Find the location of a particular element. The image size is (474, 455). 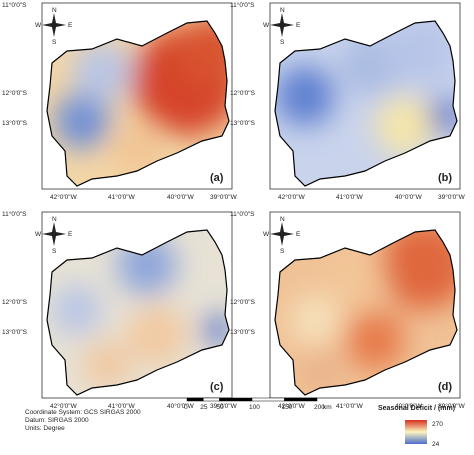

legend: Seasonal Deficit / (mm) 270 24 is located at coordinates (416, 426).